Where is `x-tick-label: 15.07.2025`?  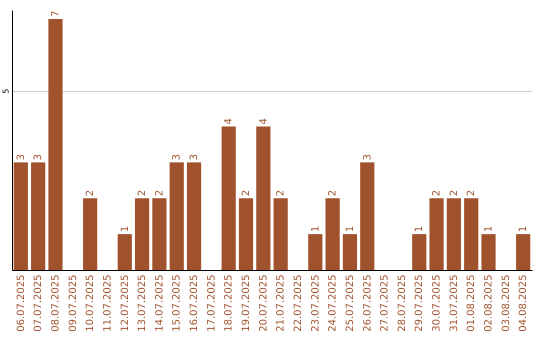 x-tick-label: 15.07.2025 is located at coordinates (177, 303).